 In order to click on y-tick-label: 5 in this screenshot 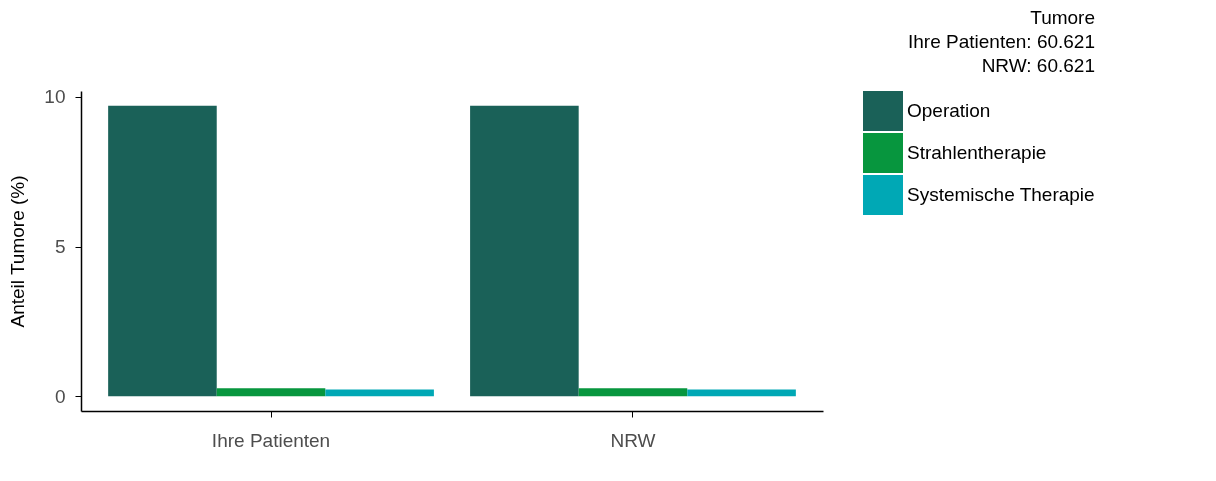, I will do `click(60, 247)`.